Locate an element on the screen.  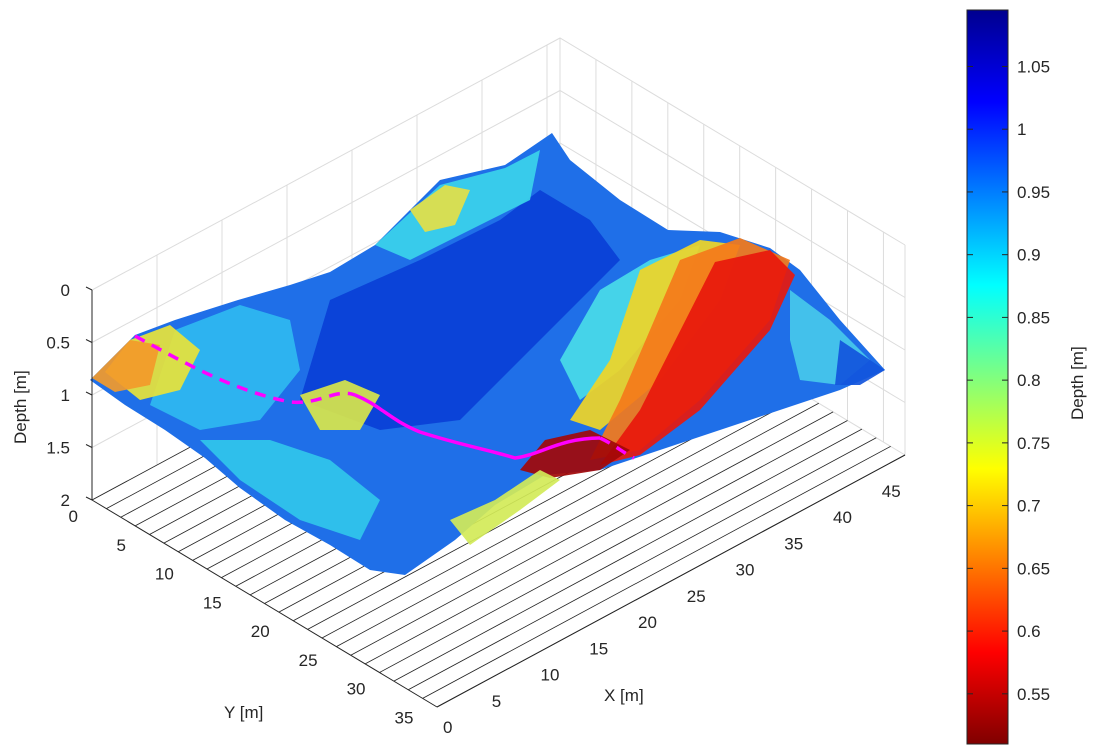
x-tick-label: 35 is located at coordinates (793, 543).